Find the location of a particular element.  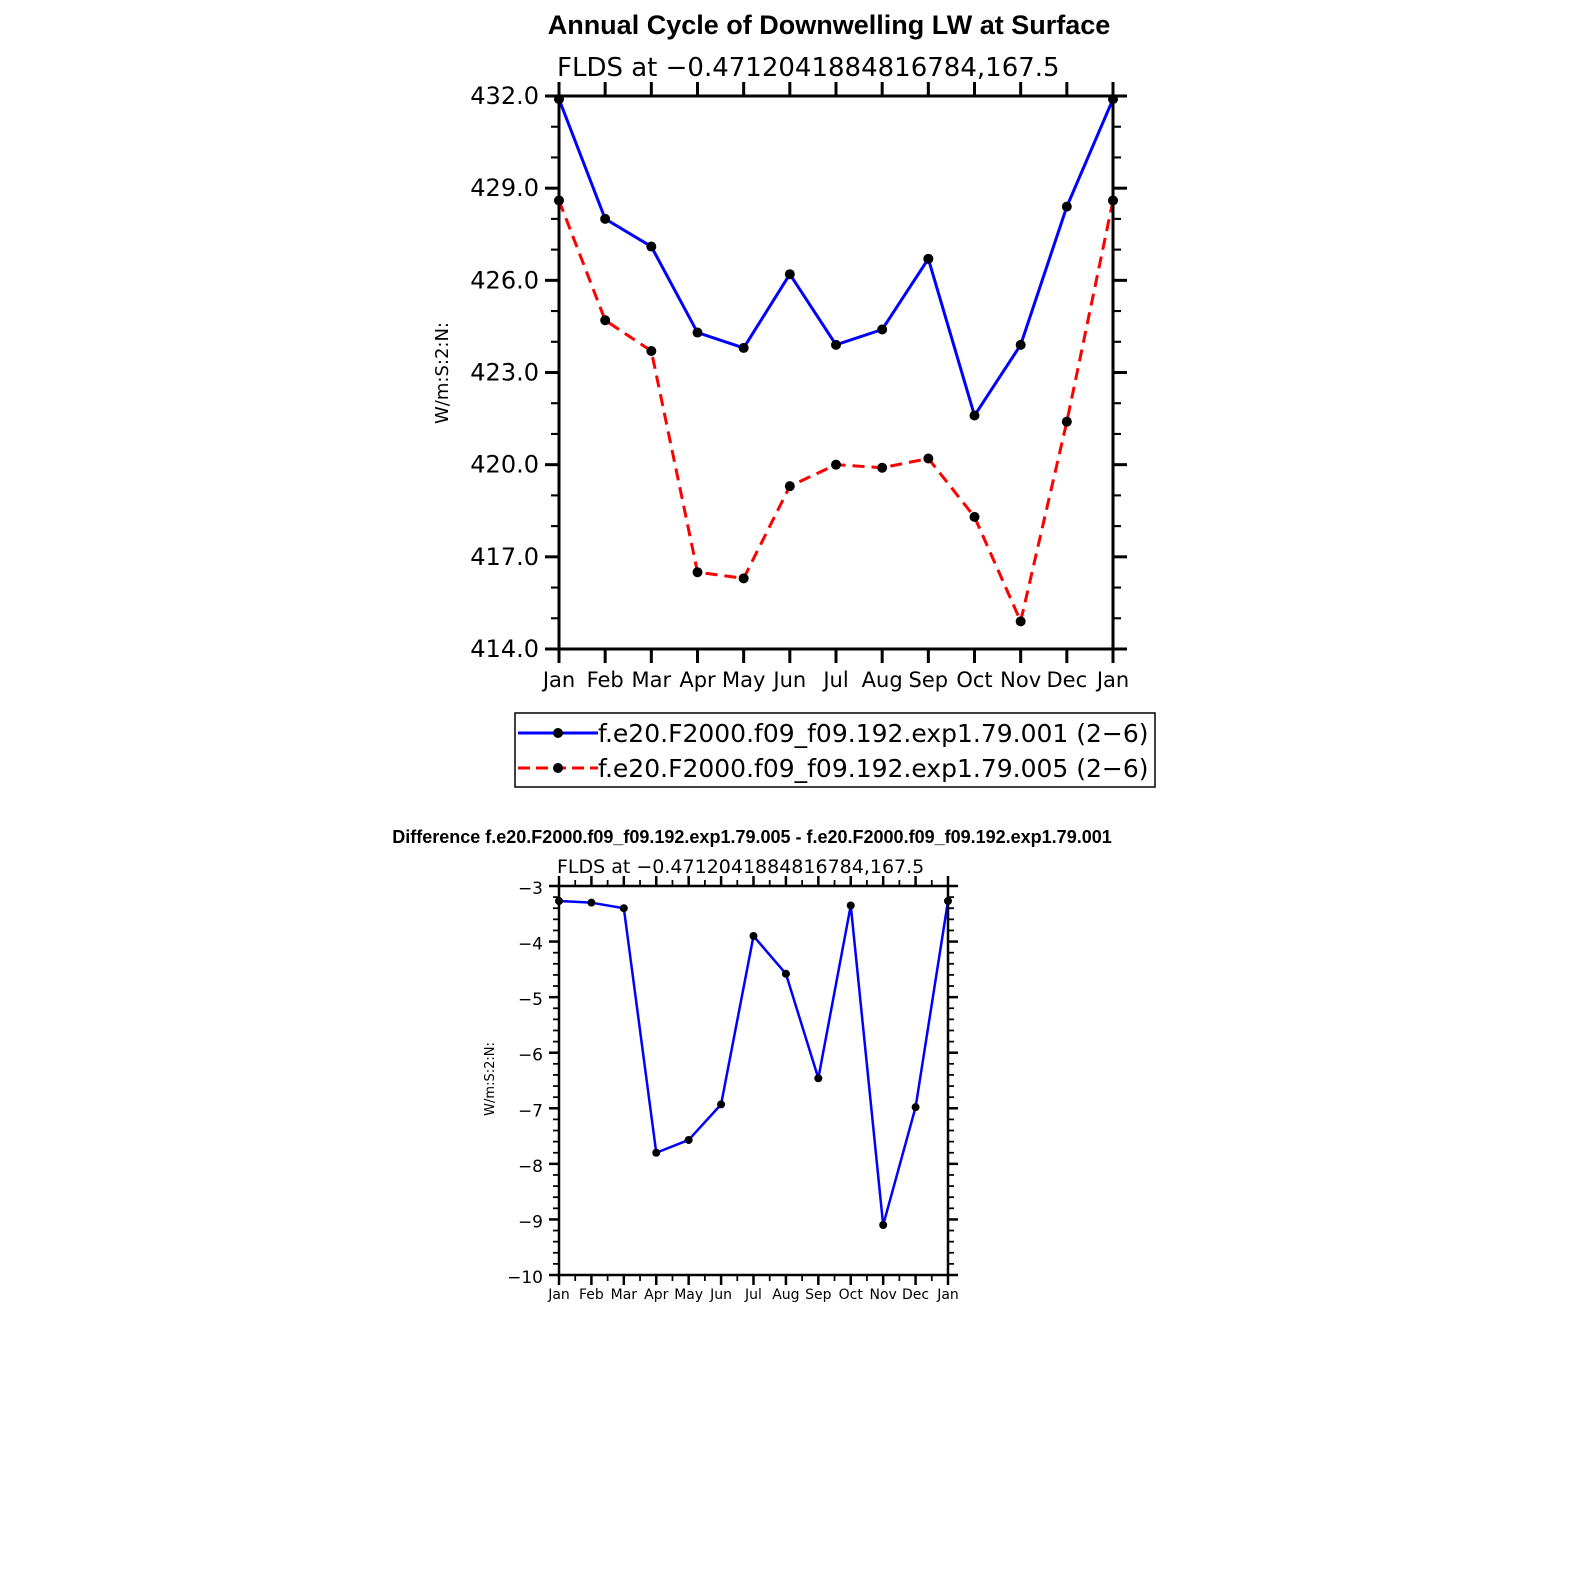

chart2-xtick-label: Mar is located at coordinates (624, 1295).